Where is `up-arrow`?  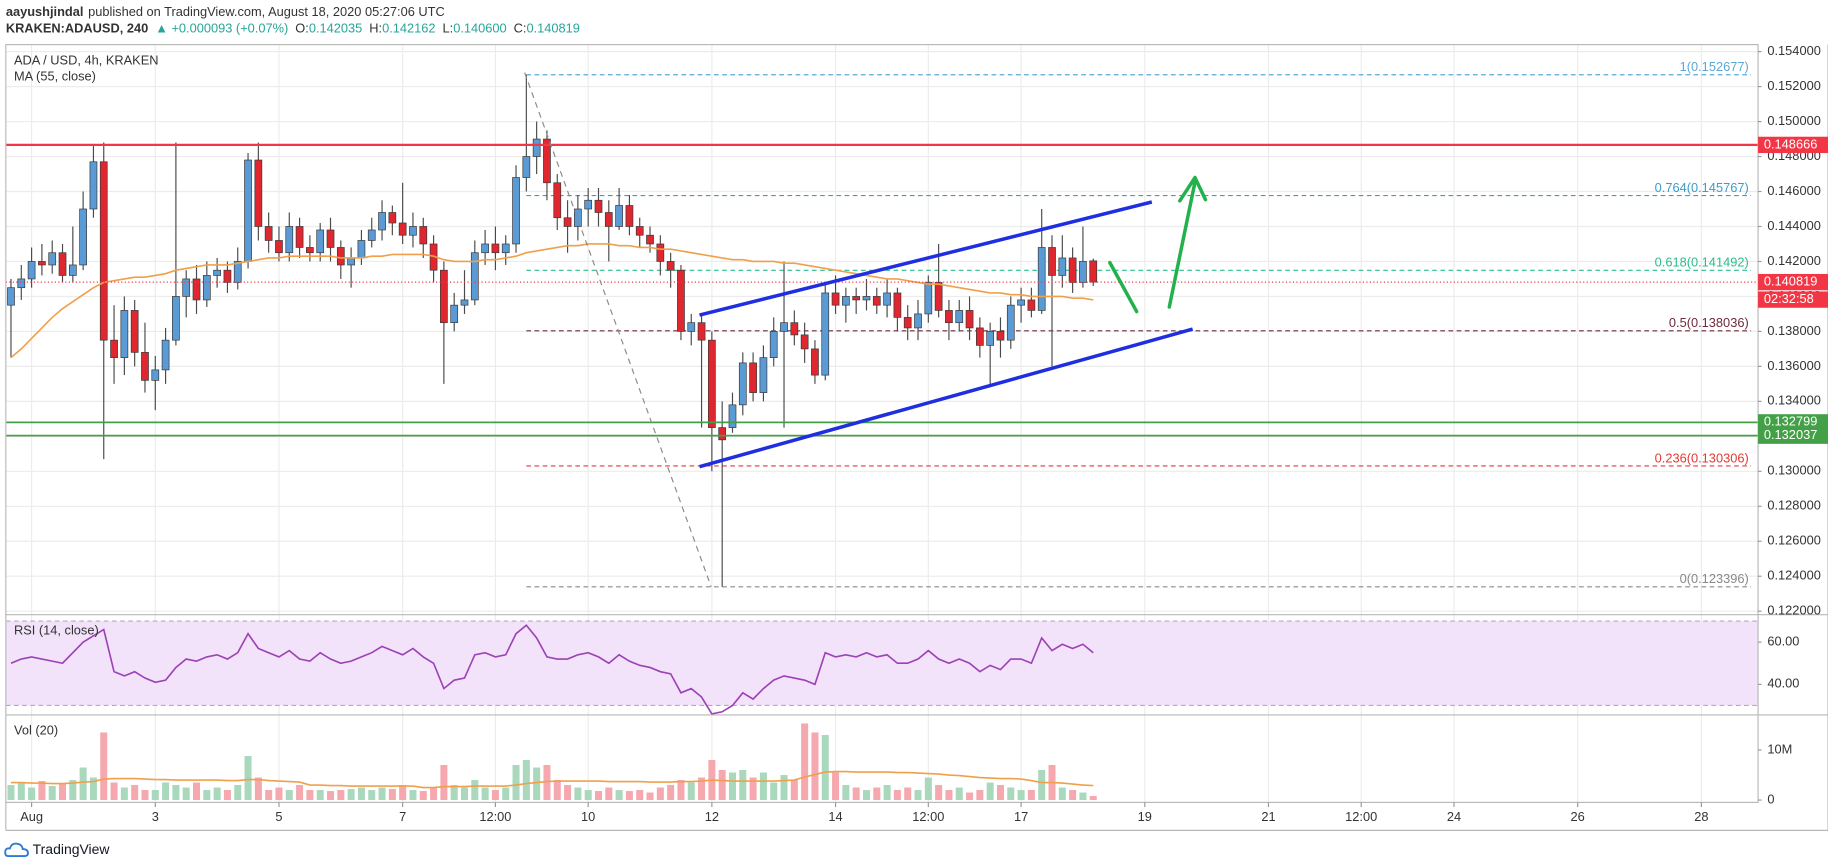
up-arrow is located at coordinates (1187, 242).